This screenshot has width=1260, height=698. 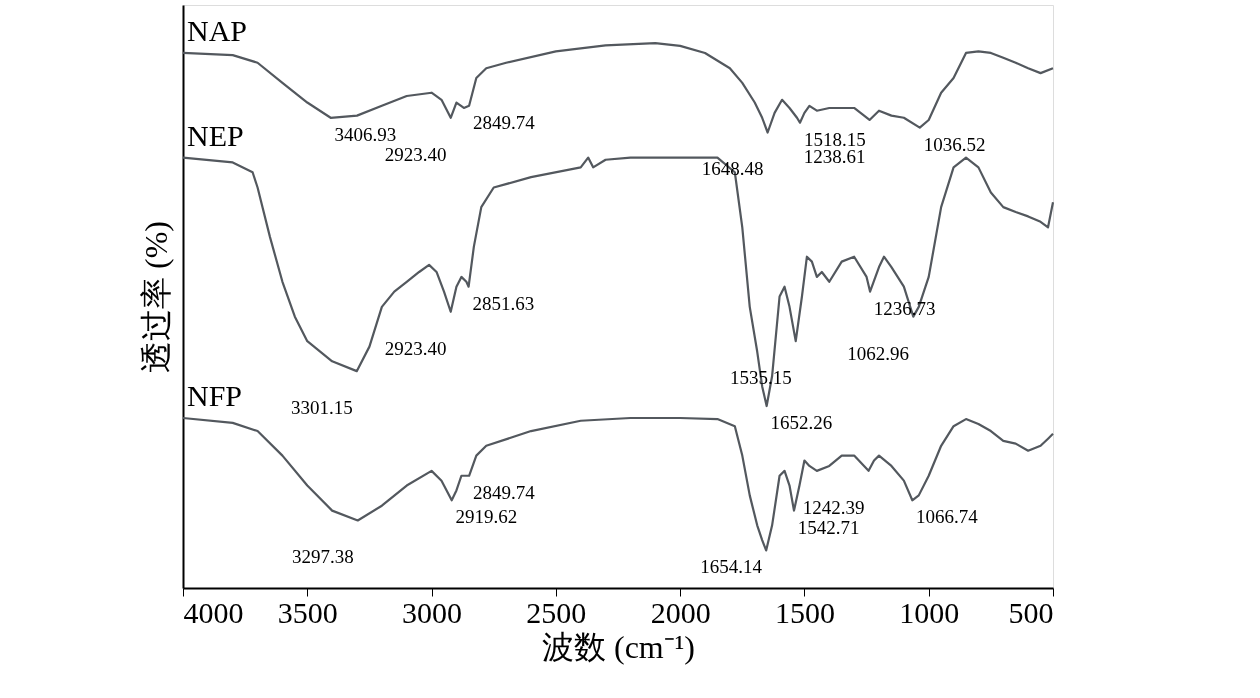 What do you see at coordinates (1031, 612) in the screenshot?
I see `x-tick-label: 500` at bounding box center [1031, 612].